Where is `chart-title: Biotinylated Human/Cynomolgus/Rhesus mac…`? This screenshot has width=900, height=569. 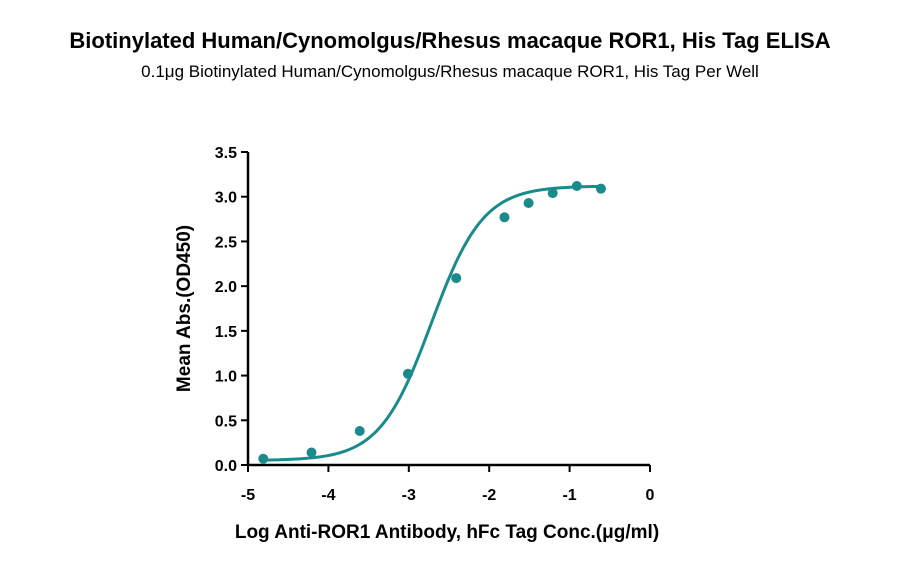 chart-title: Biotinylated Human/Cynomolgus/Rhesus mac… is located at coordinates (450, 40).